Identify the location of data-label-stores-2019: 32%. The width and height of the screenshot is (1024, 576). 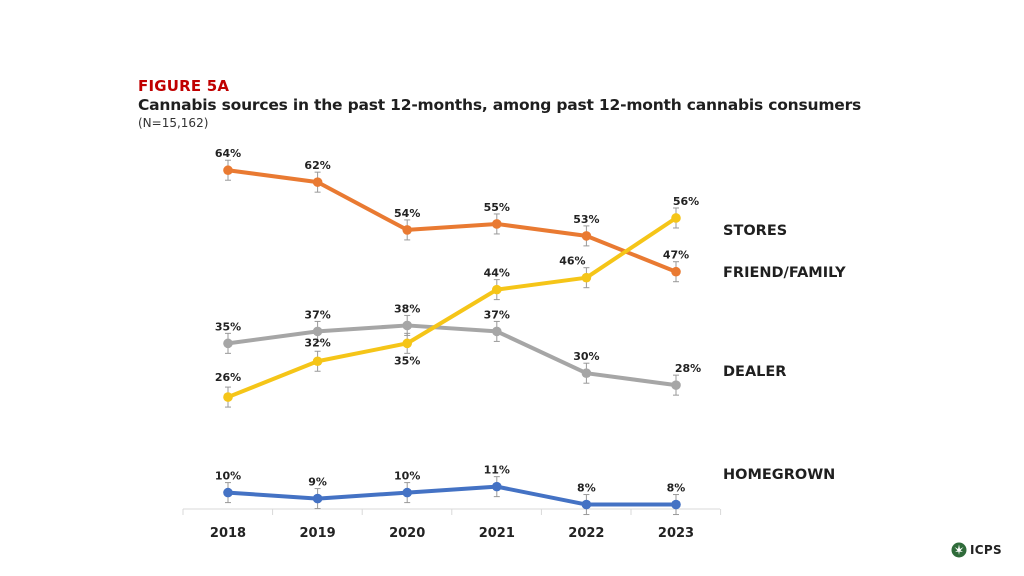
(317, 342).